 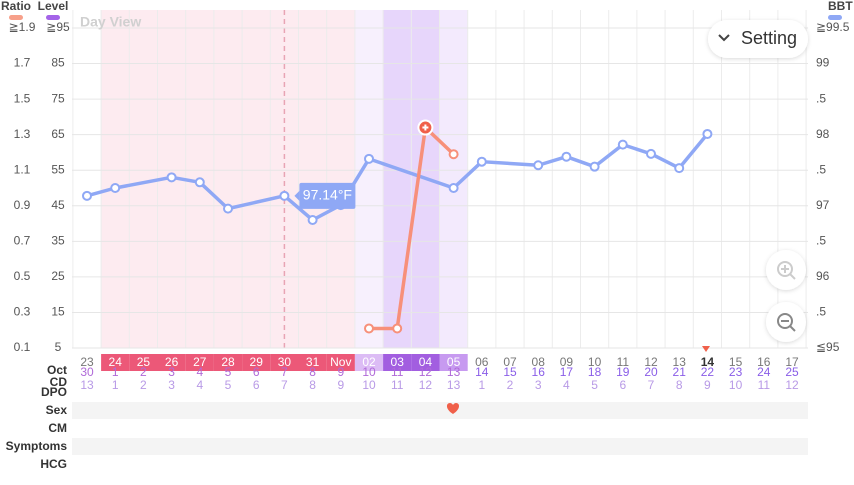 What do you see at coordinates (539, 372) in the screenshot?
I see `cd-value: 16` at bounding box center [539, 372].